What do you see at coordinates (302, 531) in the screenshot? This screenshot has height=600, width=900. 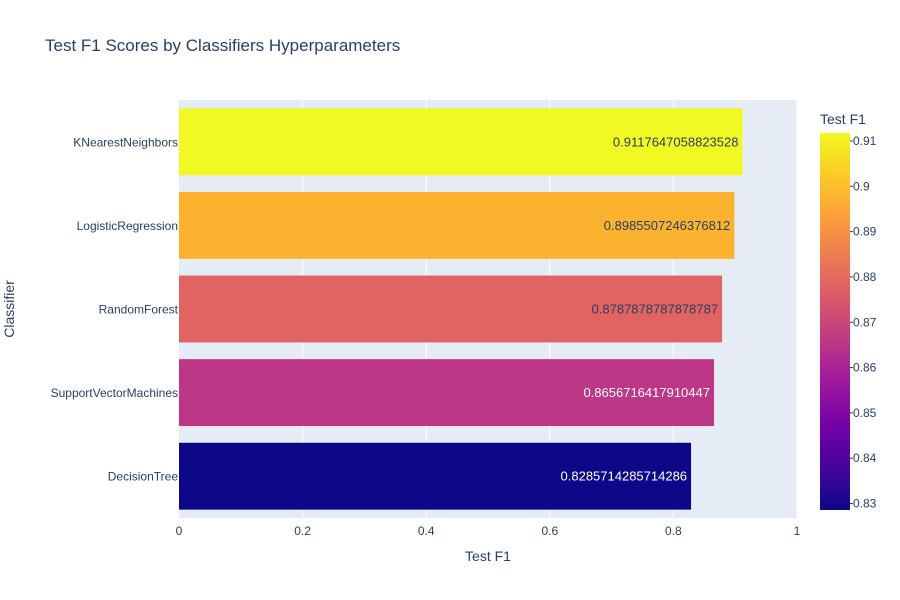 I see `x-tick-label: 0.2` at bounding box center [302, 531].